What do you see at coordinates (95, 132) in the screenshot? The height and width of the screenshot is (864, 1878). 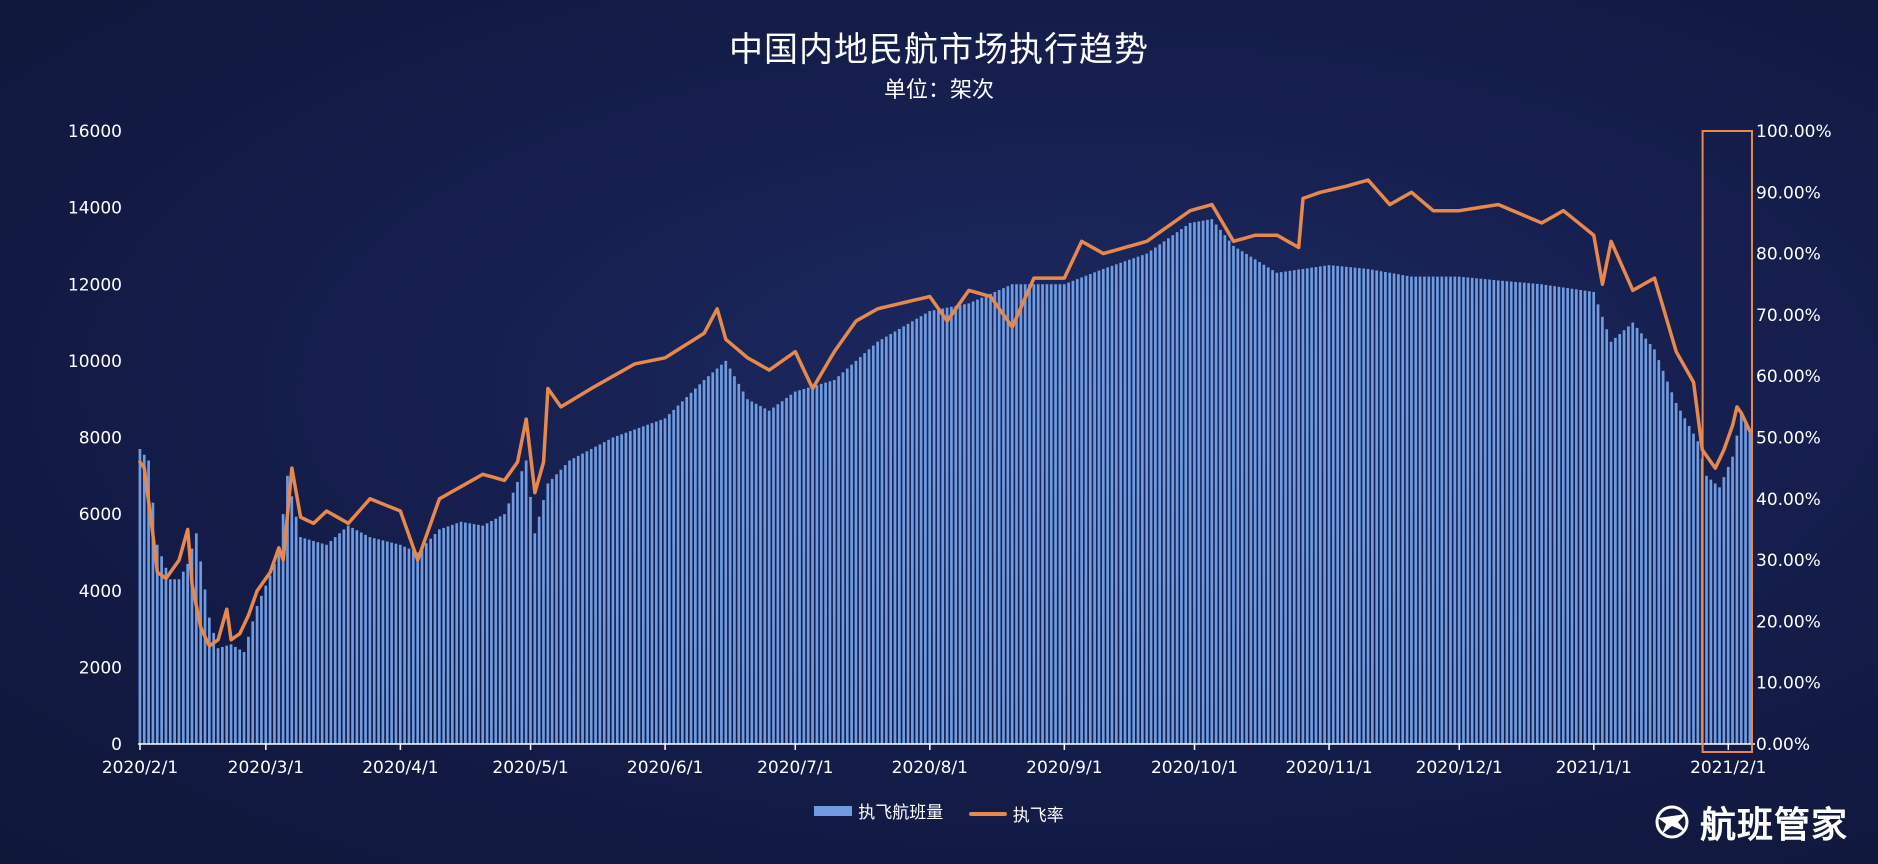 I see `y-left-tick-label: 16000` at bounding box center [95, 132].